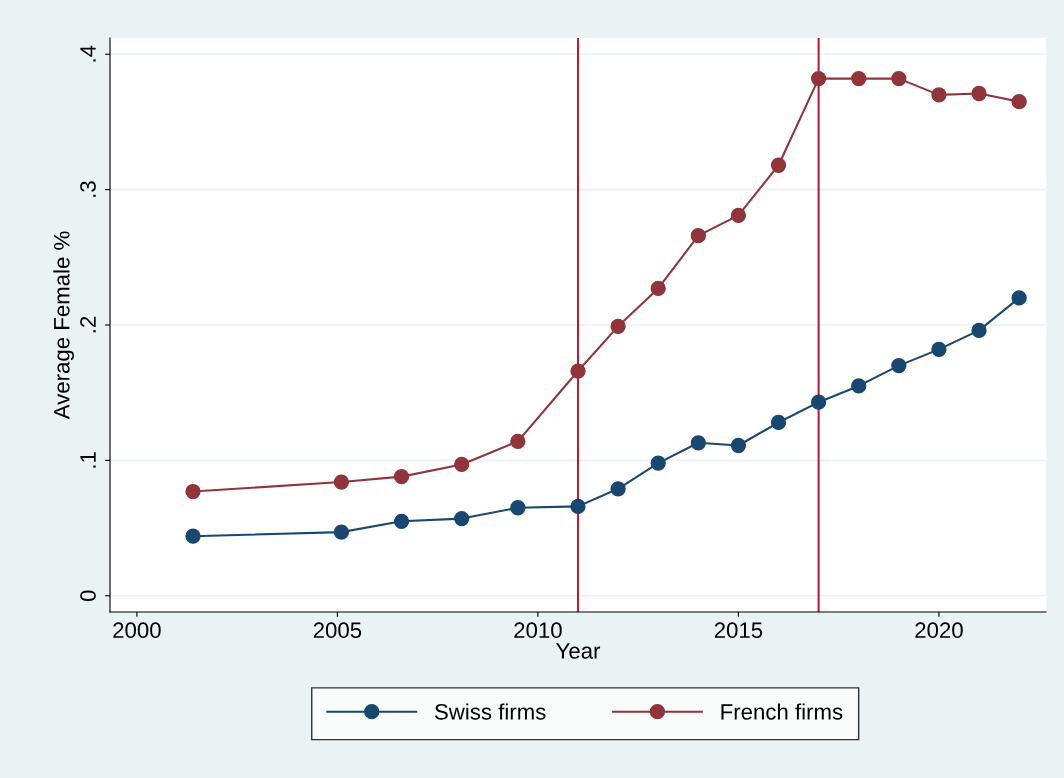 This screenshot has height=778, width=1064. Describe the element at coordinates (538, 630) in the screenshot. I see `x-tick-label: 2010` at that location.